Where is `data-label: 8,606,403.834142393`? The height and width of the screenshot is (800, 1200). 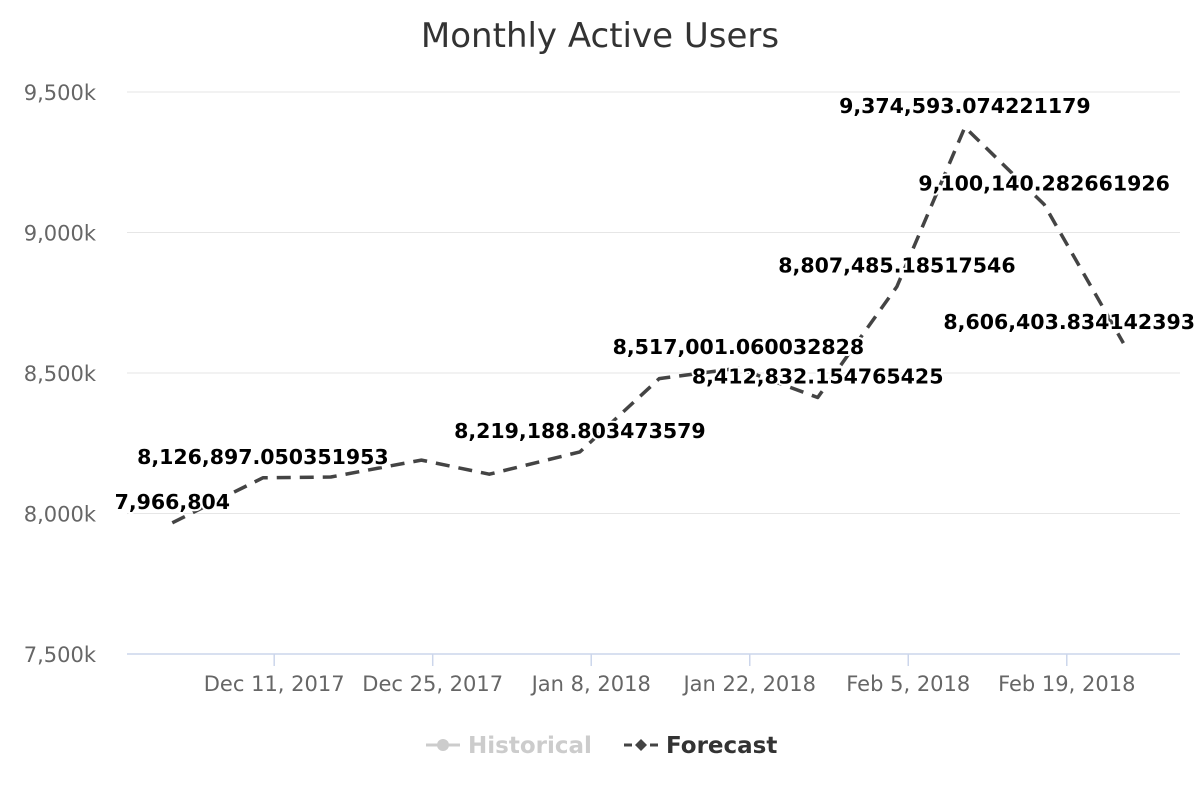 data-label: 8,606,403.834142393 is located at coordinates (1069, 322).